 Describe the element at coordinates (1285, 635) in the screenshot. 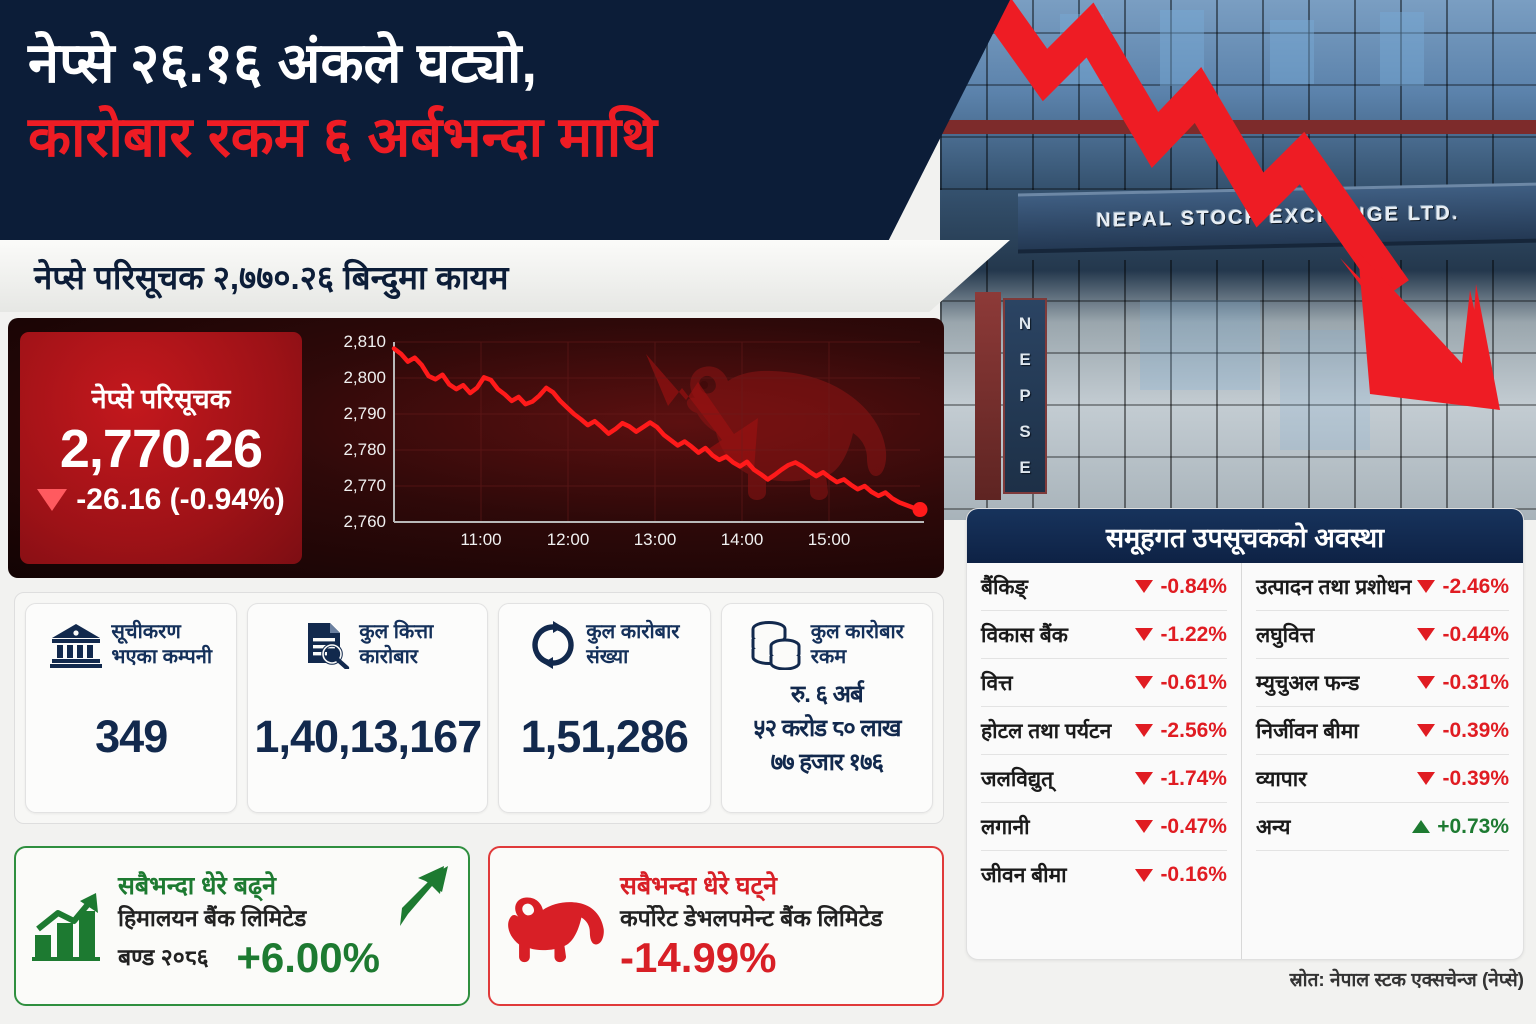

I see `sector-name: लघुवित्त` at that location.